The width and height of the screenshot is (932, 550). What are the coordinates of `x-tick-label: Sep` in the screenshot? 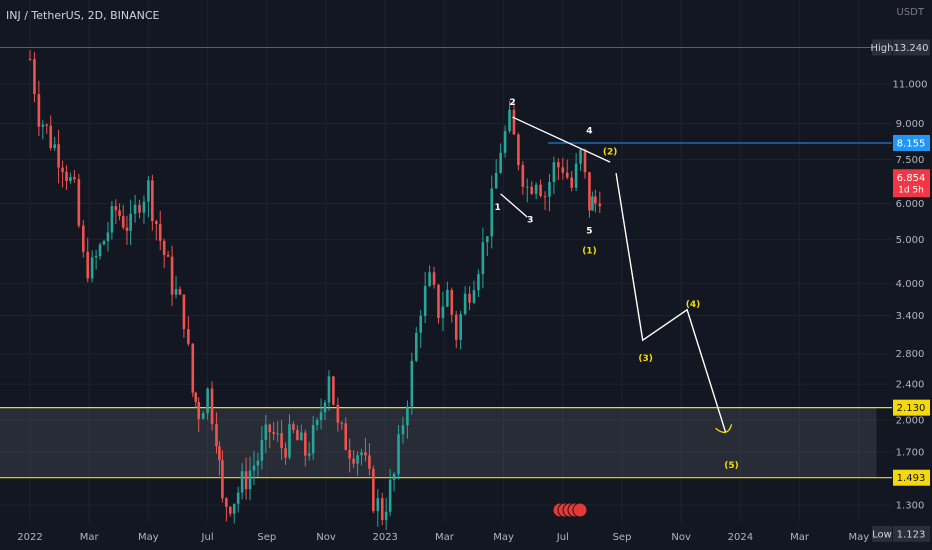 It's located at (622, 537).